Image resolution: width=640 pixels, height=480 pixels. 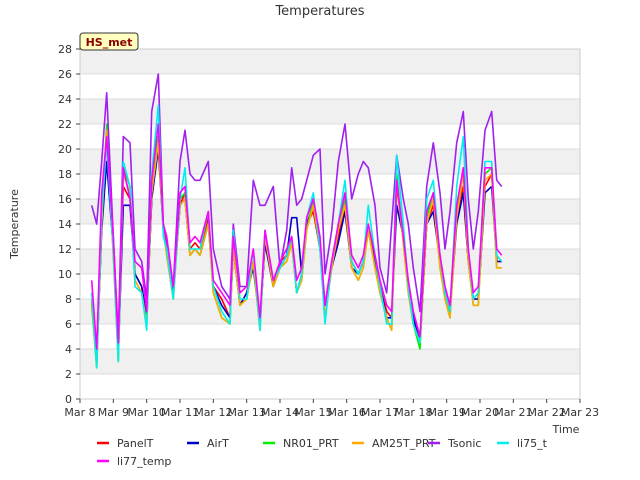 I want to click on chart-title: Temperatures, so click(x=319, y=11).